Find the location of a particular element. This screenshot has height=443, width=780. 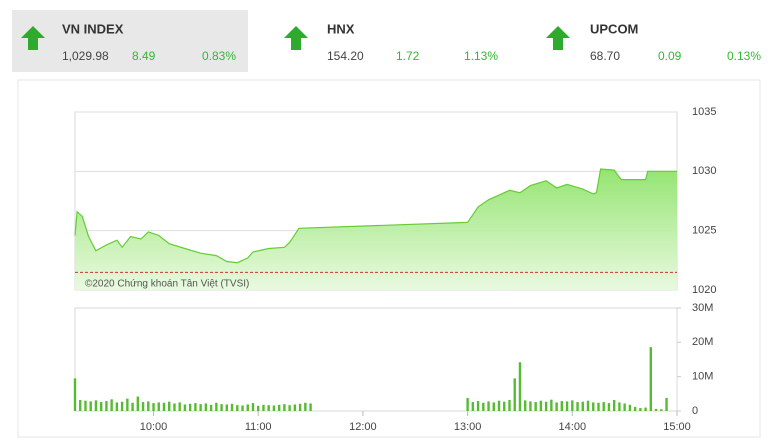

x-tick-label: 12:00 is located at coordinates (363, 427).